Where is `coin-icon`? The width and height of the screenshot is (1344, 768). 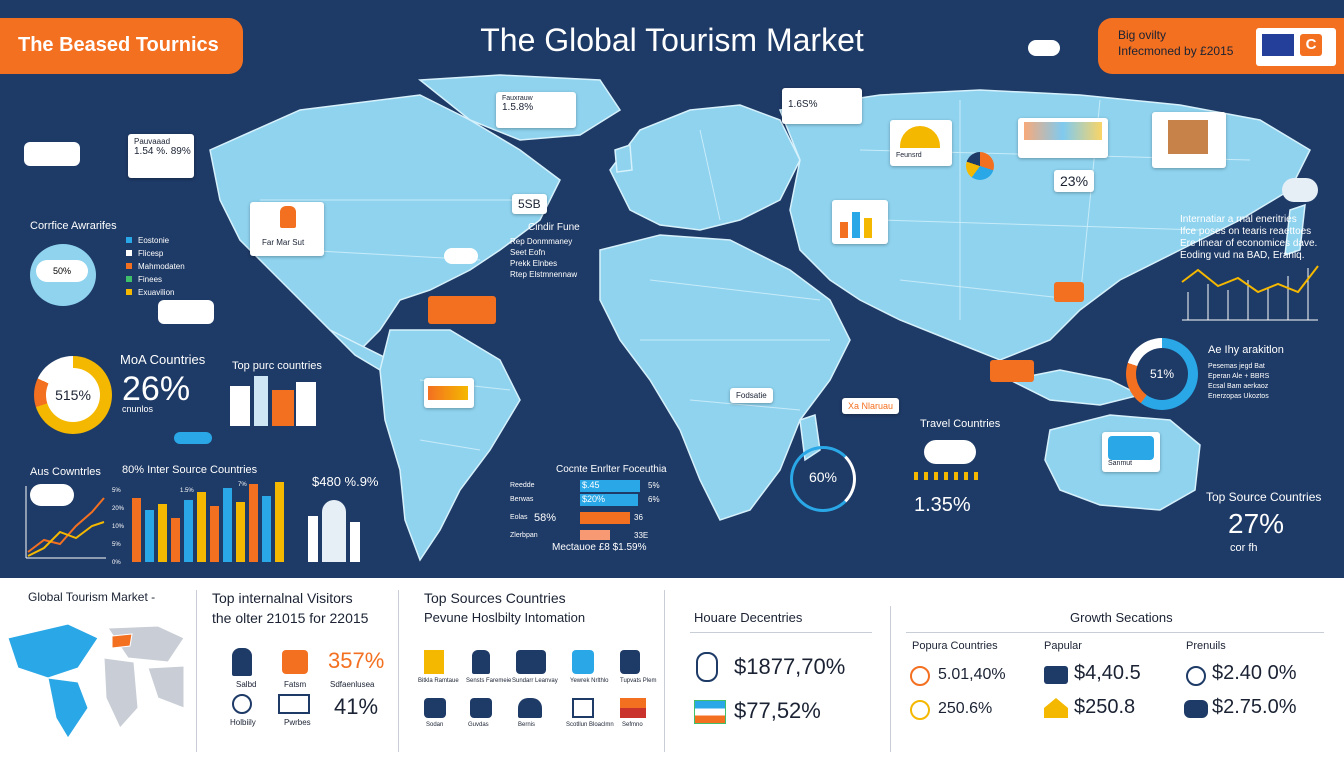 coin-icon is located at coordinates (920, 710).